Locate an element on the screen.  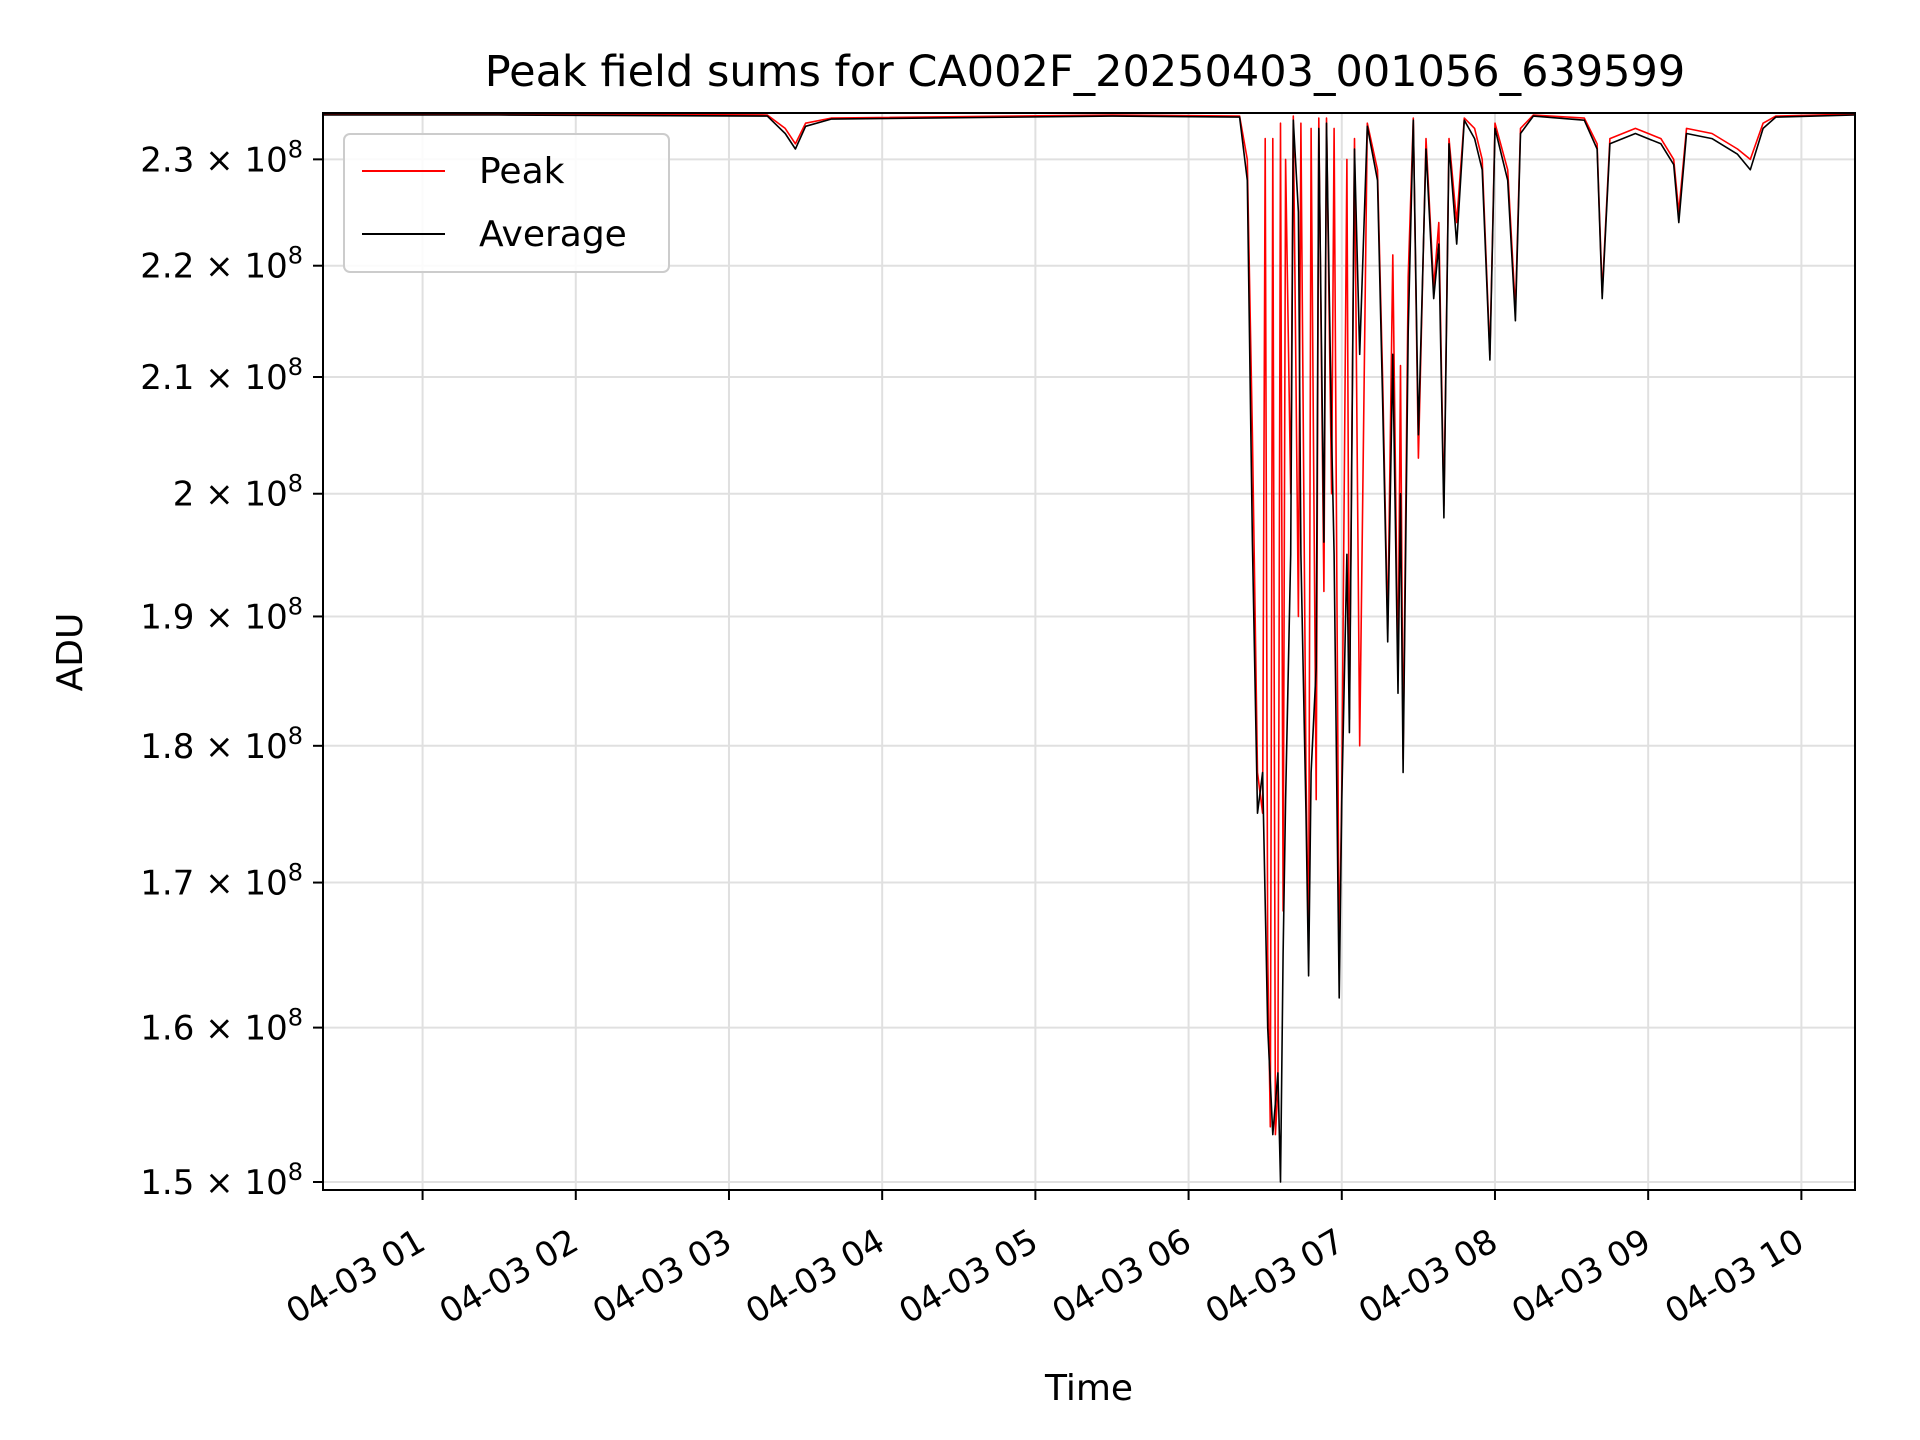
y-tick-label: 1.8 × 108 is located at coordinates (221, 744).